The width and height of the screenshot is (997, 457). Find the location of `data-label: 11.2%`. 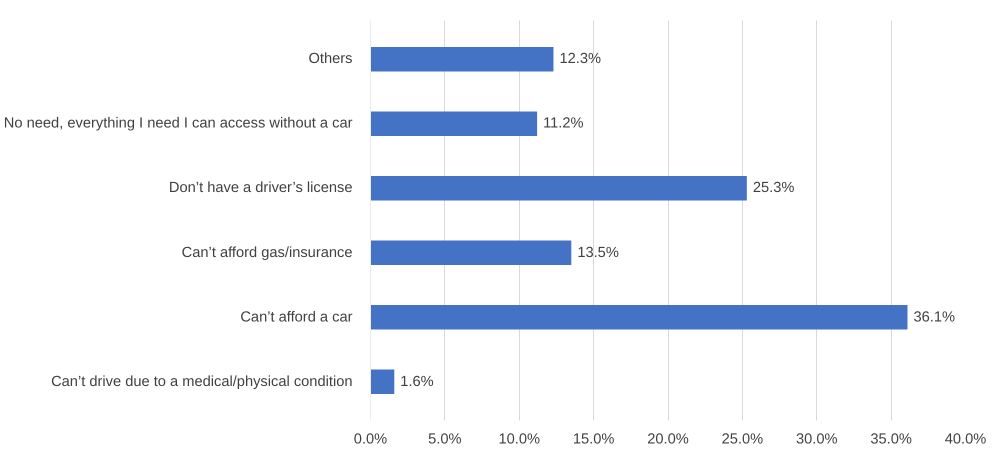

data-label: 11.2% is located at coordinates (563, 124).